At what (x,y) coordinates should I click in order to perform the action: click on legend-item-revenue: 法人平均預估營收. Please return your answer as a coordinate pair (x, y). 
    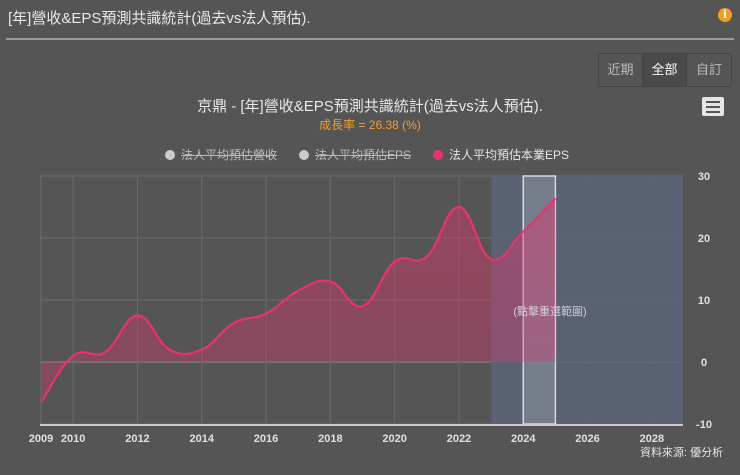
    Looking at the image, I should click on (221, 154).